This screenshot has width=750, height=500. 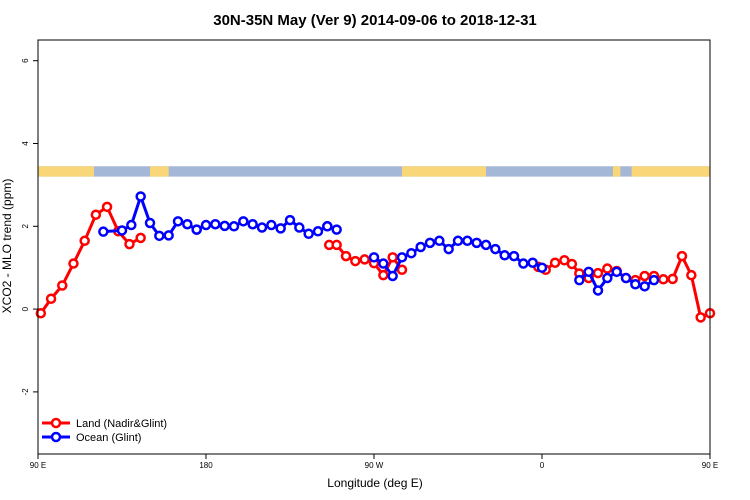 What do you see at coordinates (374, 465) in the screenshot?
I see `x-tick-label: 90 W` at bounding box center [374, 465].